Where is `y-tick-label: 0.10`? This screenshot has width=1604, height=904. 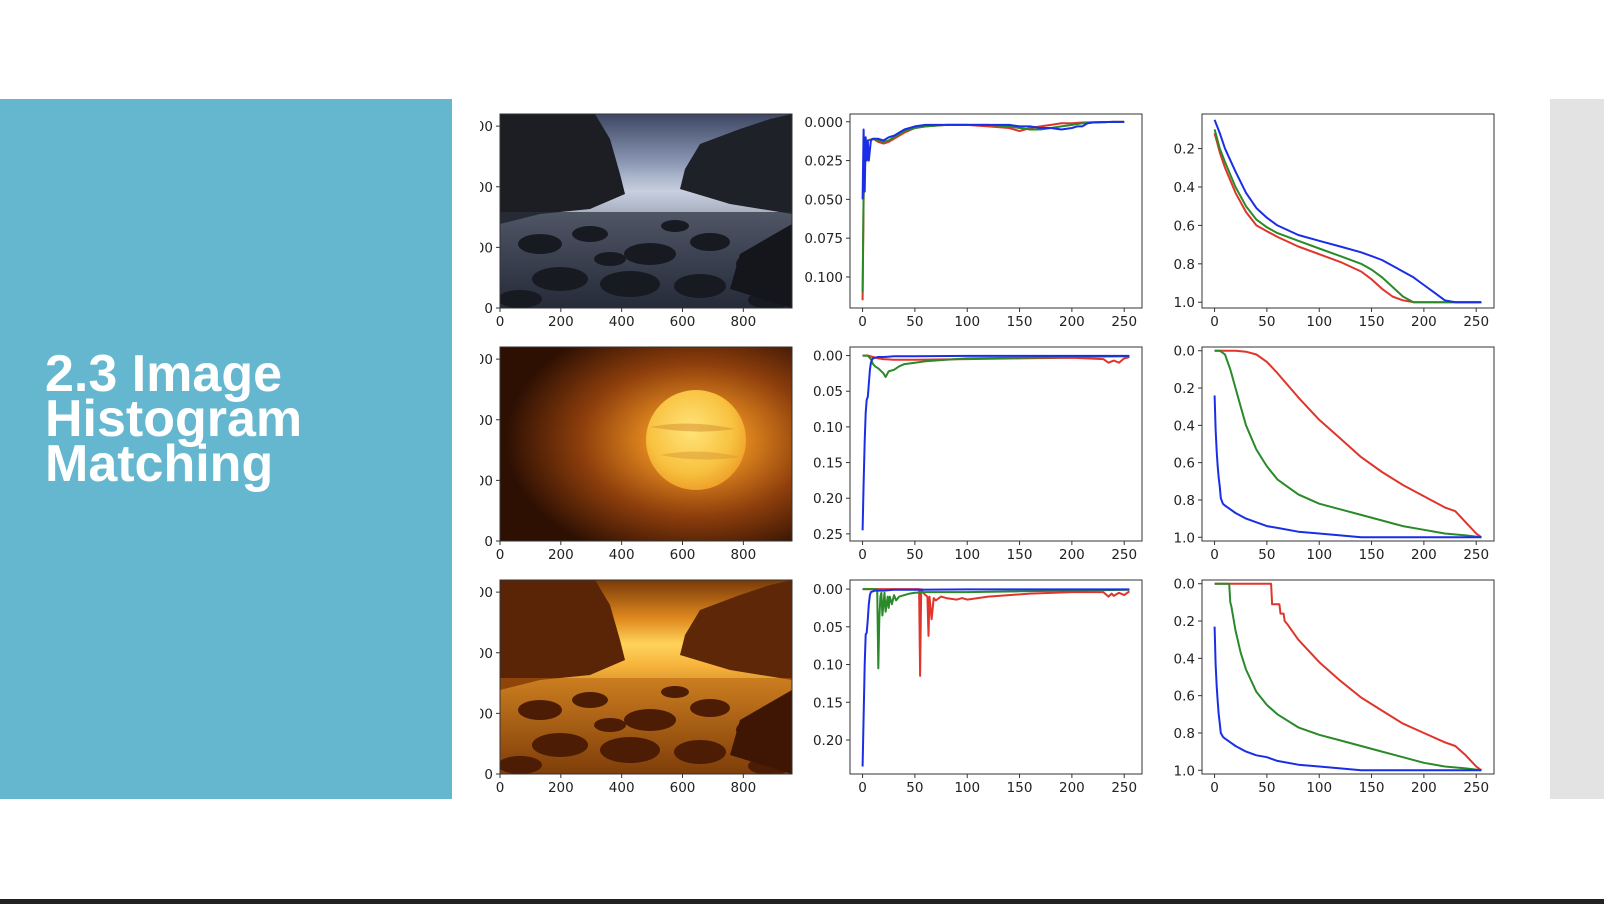
y-tick-label: 0.10 is located at coordinates (828, 666).